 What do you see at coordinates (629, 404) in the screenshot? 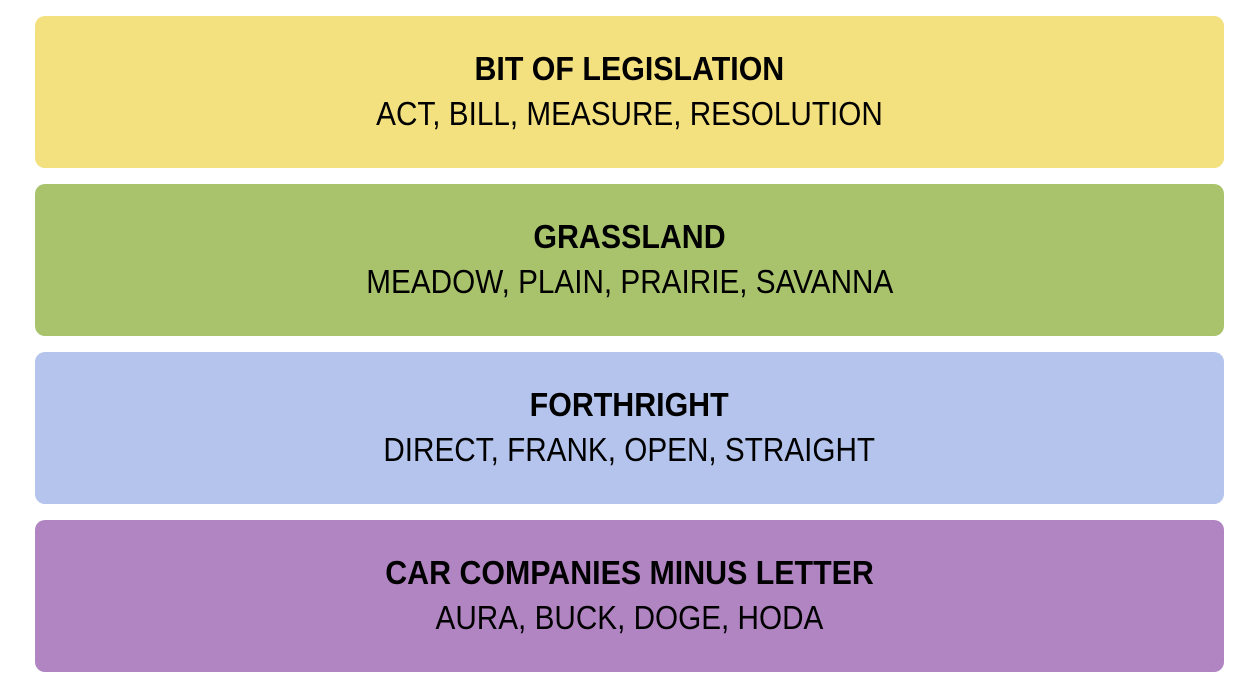
I see `group-title: FORTHRIGHT` at bounding box center [629, 404].